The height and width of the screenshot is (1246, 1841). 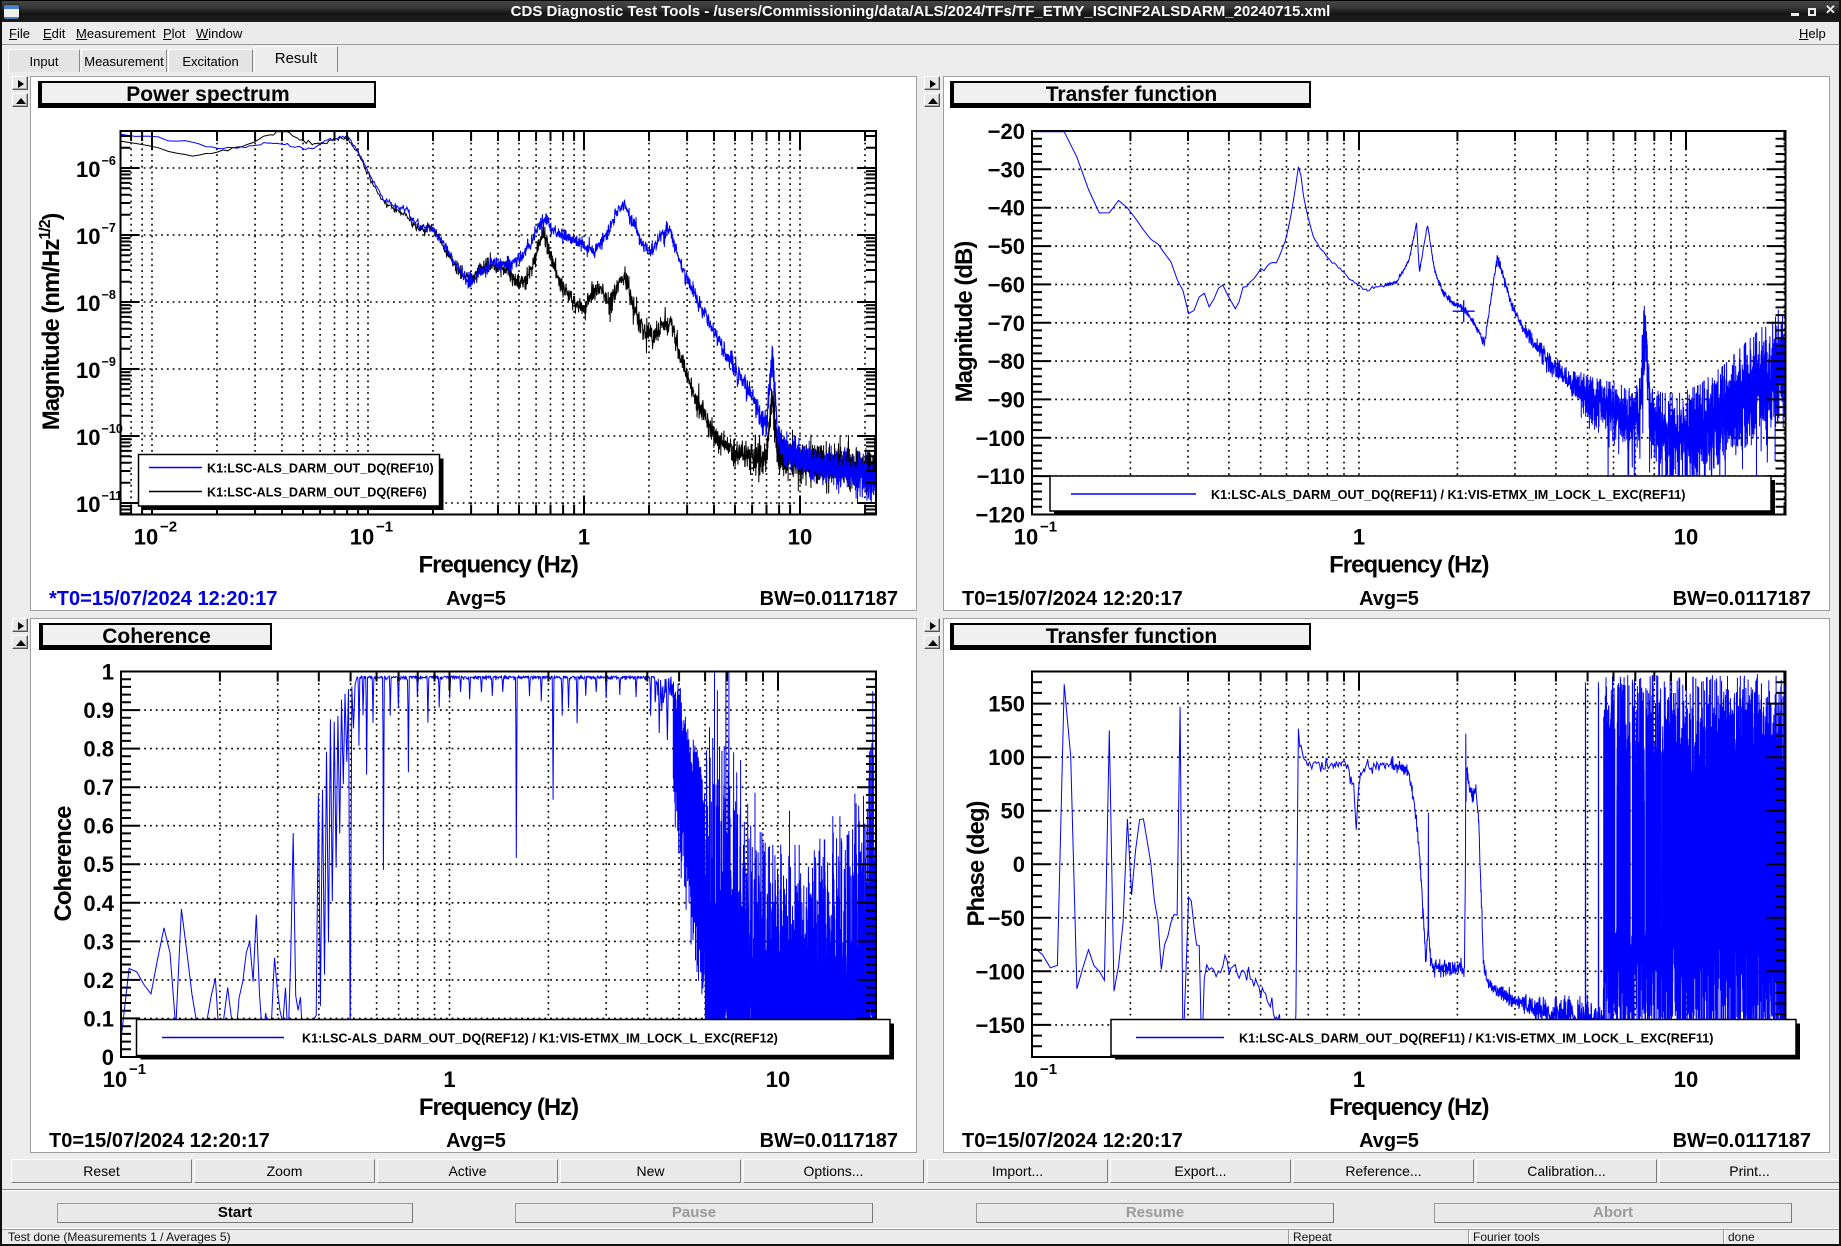 What do you see at coordinates (1006, 131) in the screenshot?
I see `svg-text: −20` at bounding box center [1006, 131].